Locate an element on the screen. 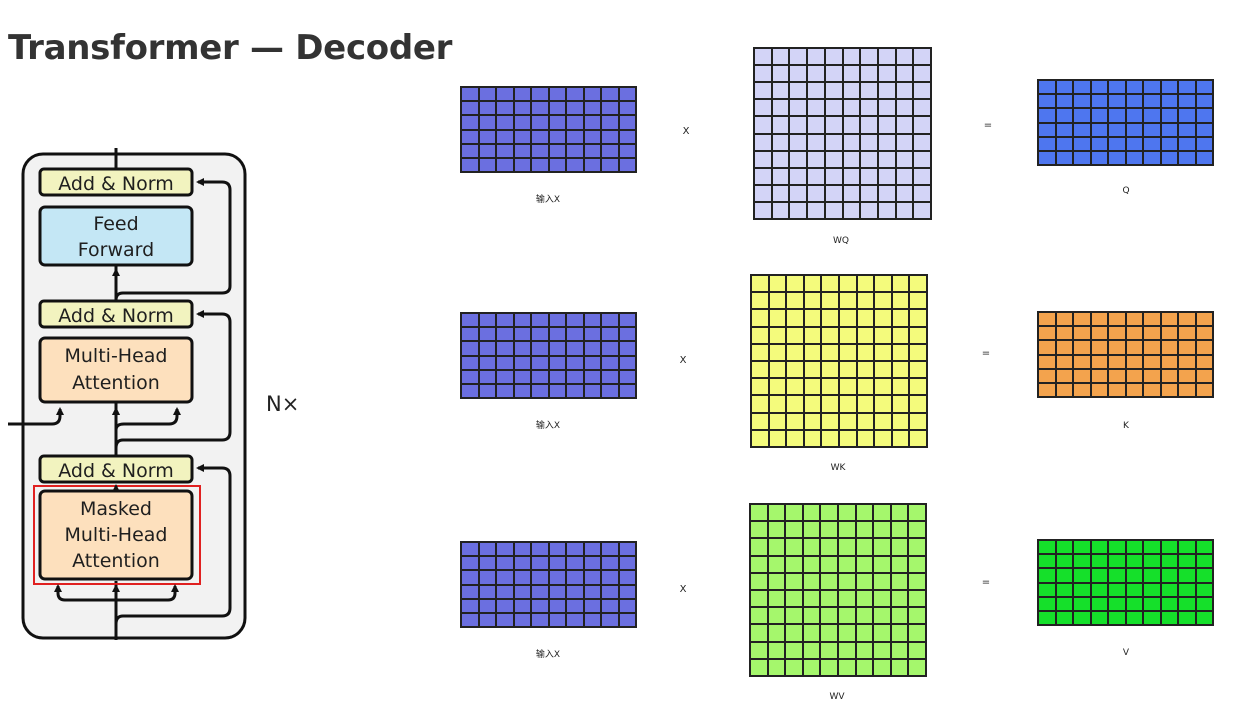  equals-operator-k: = is located at coordinates (986, 353).